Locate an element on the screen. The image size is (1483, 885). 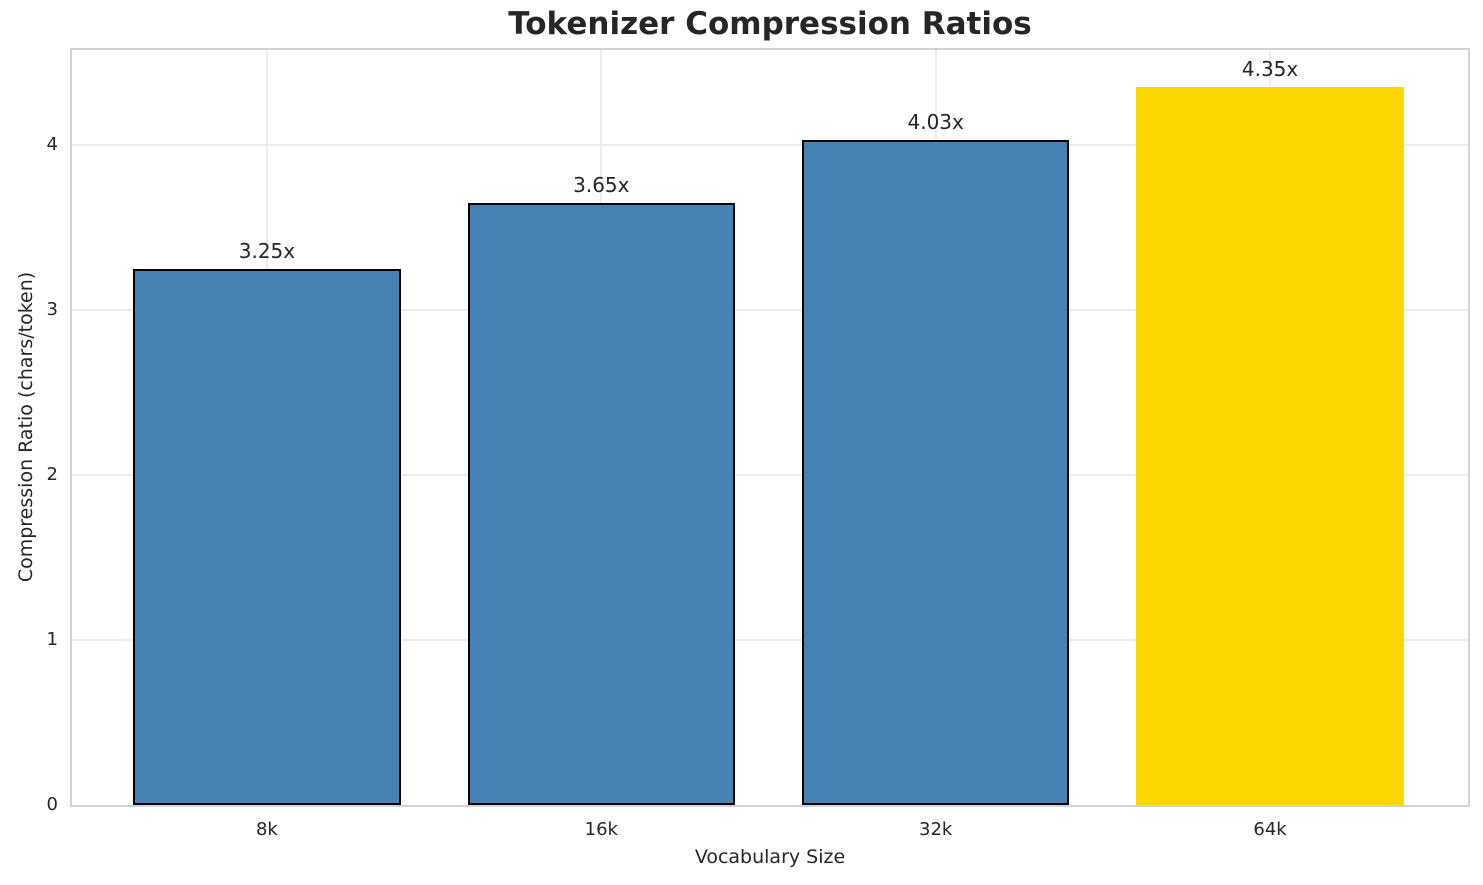
y-tick-label-2: 2 is located at coordinates (52, 475).